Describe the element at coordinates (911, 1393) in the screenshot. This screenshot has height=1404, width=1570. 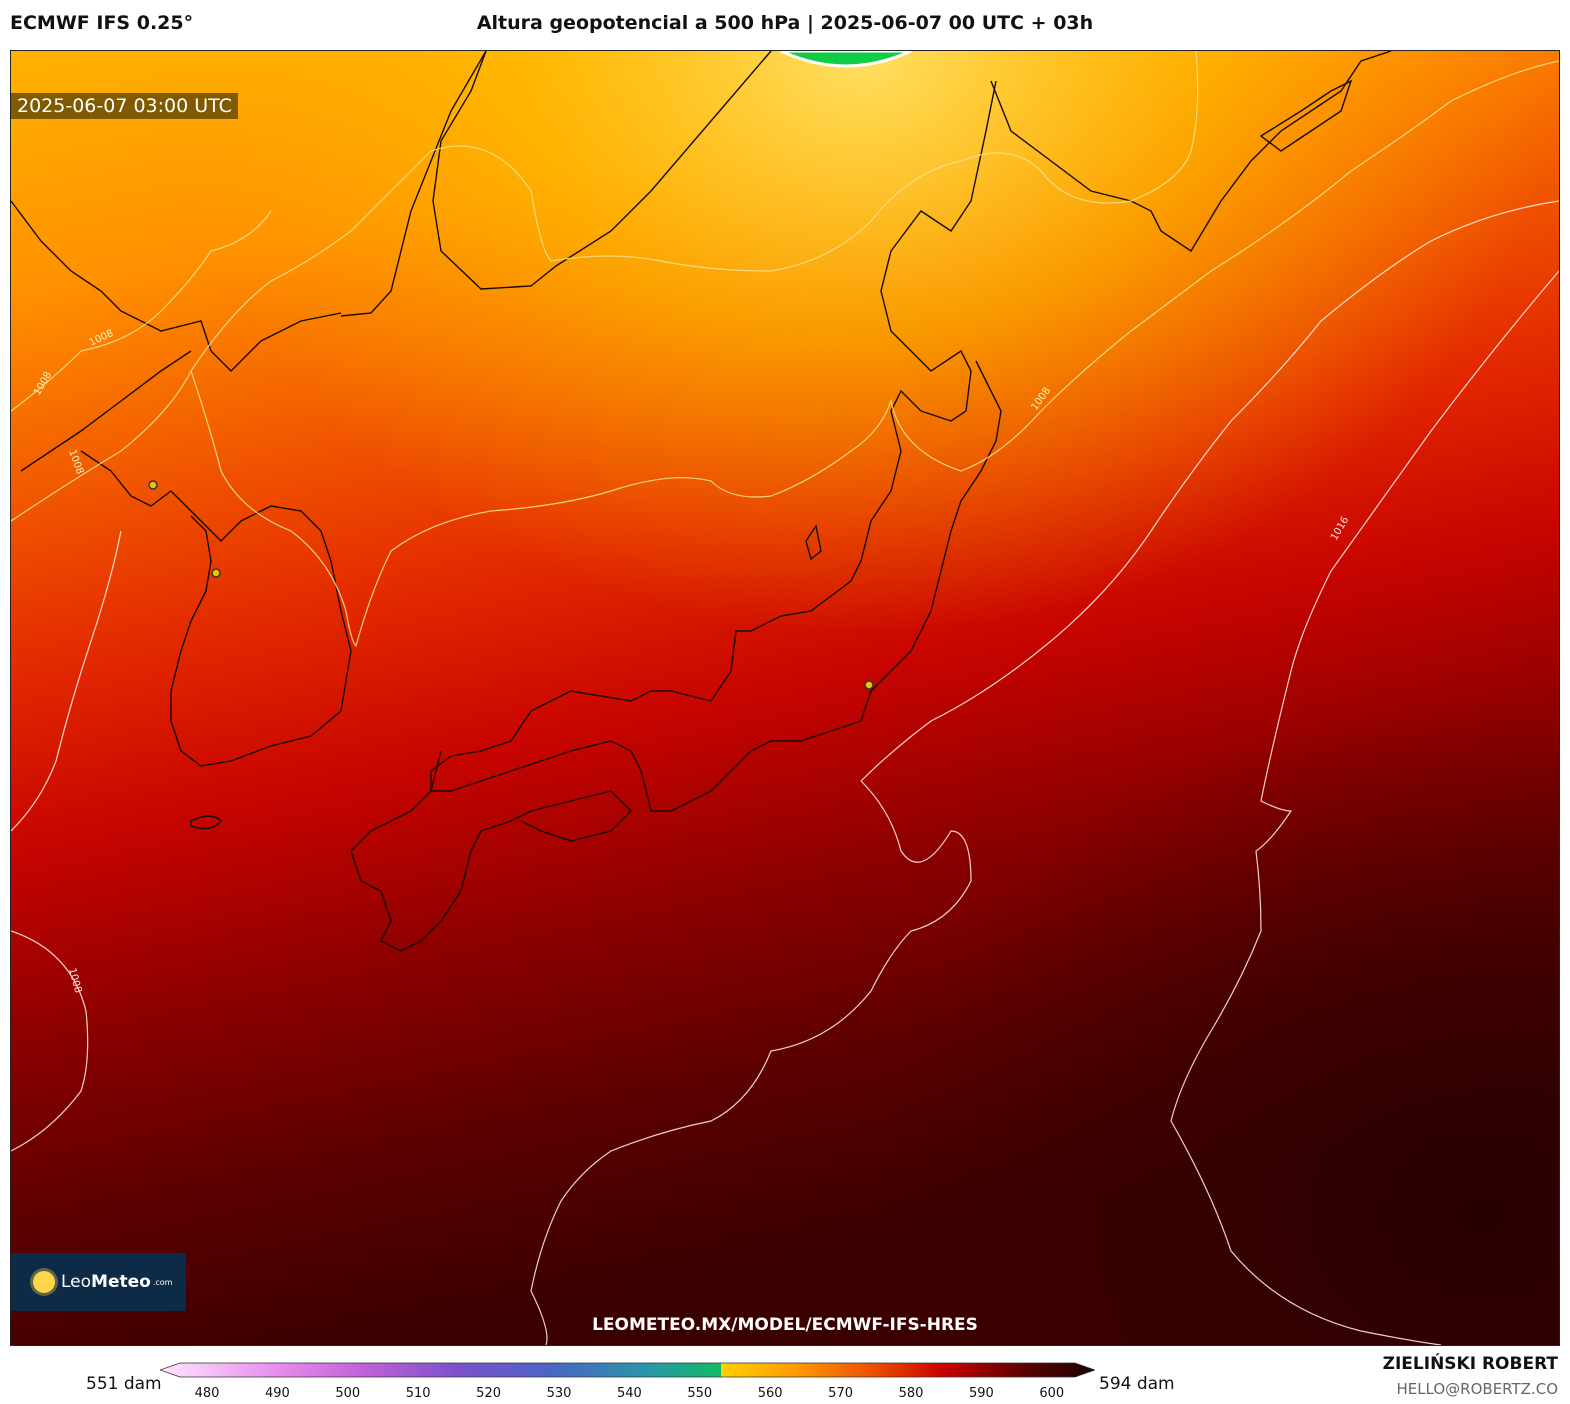
I see `colorbar-tick-label: 580` at that location.